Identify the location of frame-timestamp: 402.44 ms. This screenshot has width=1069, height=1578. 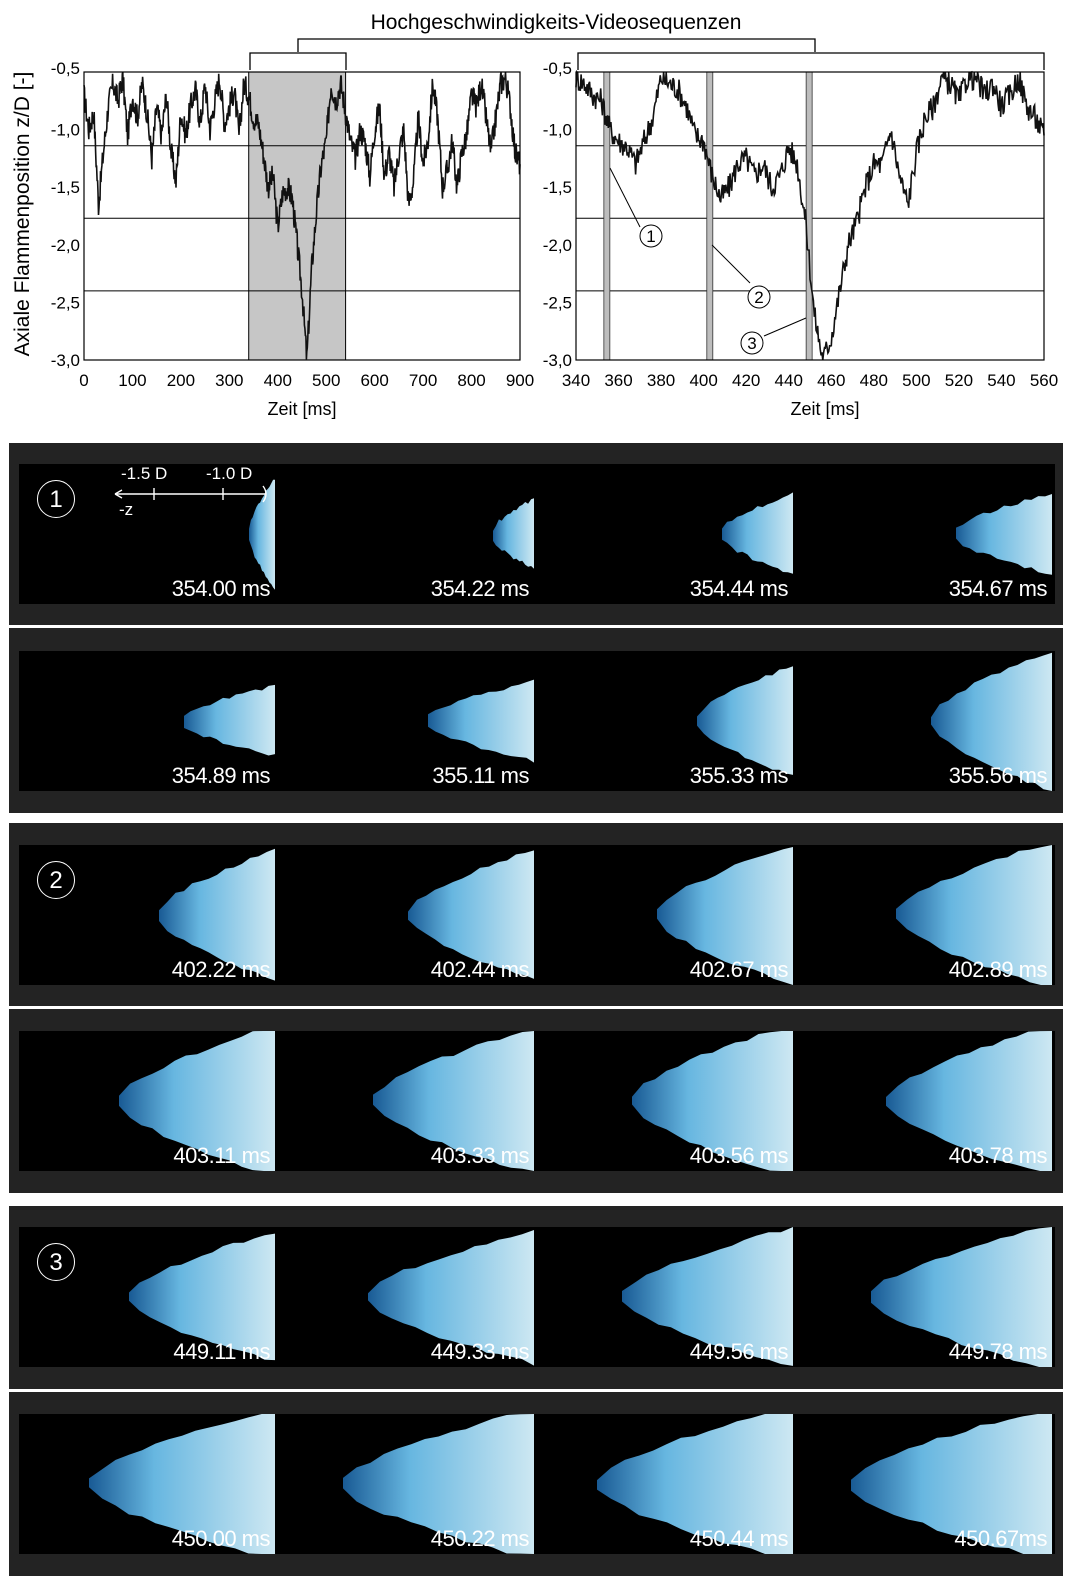
(480, 969).